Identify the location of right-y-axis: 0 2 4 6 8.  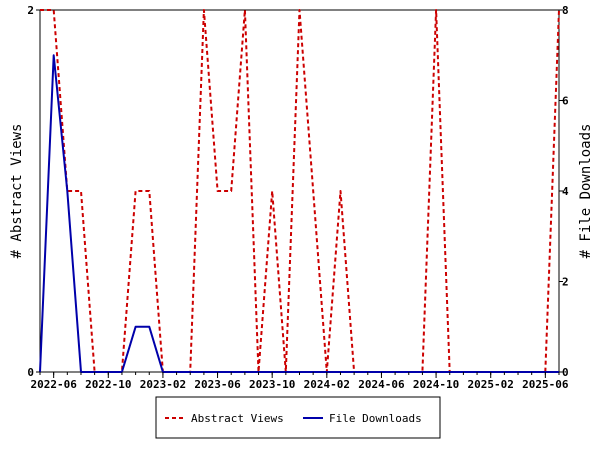
(564, 191).